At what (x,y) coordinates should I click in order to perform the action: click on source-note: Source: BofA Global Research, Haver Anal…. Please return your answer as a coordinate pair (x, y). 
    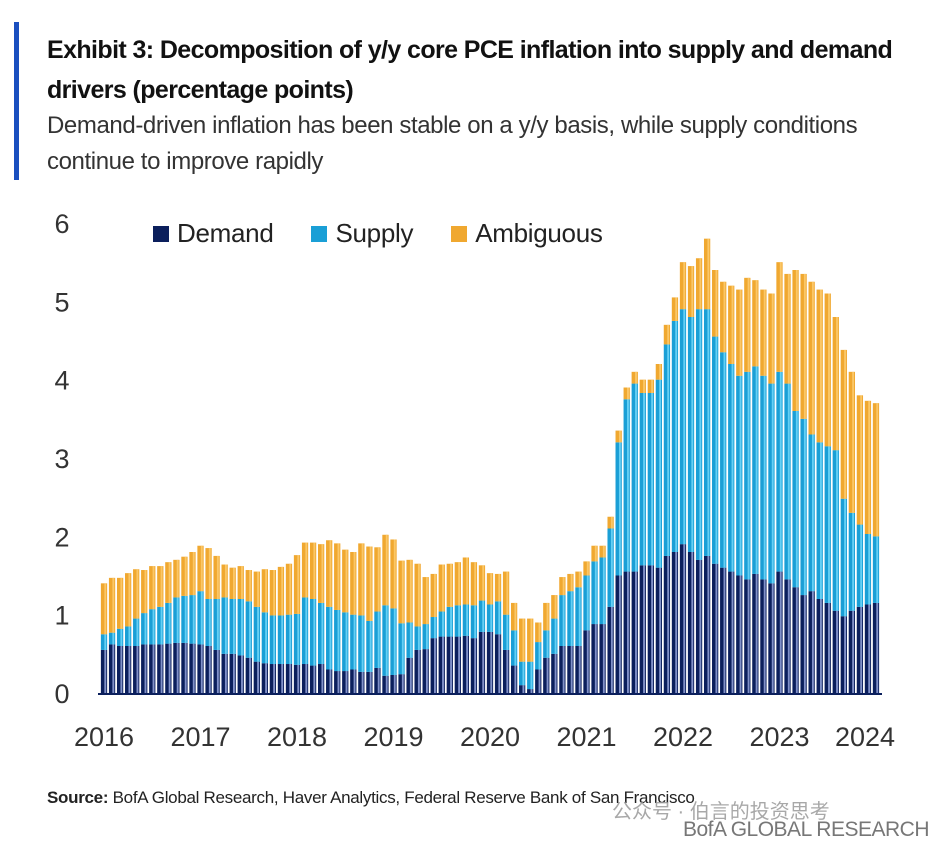
    Looking at the image, I should click on (371, 798).